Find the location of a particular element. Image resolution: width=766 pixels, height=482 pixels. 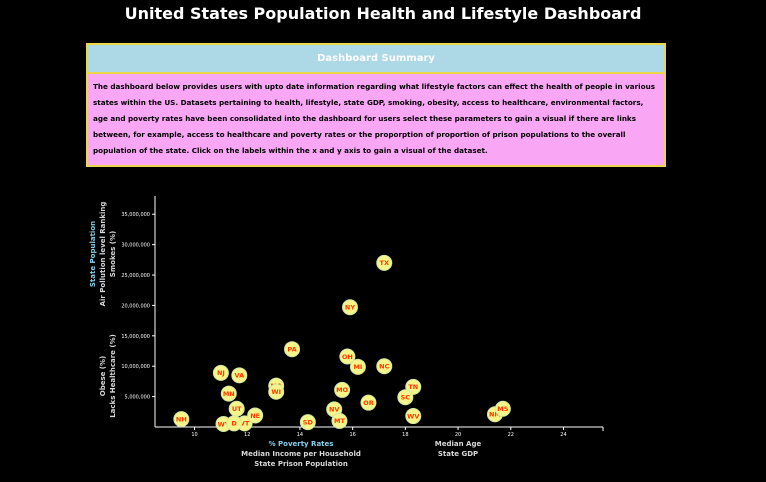

state-point: MS is located at coordinates (502, 408).